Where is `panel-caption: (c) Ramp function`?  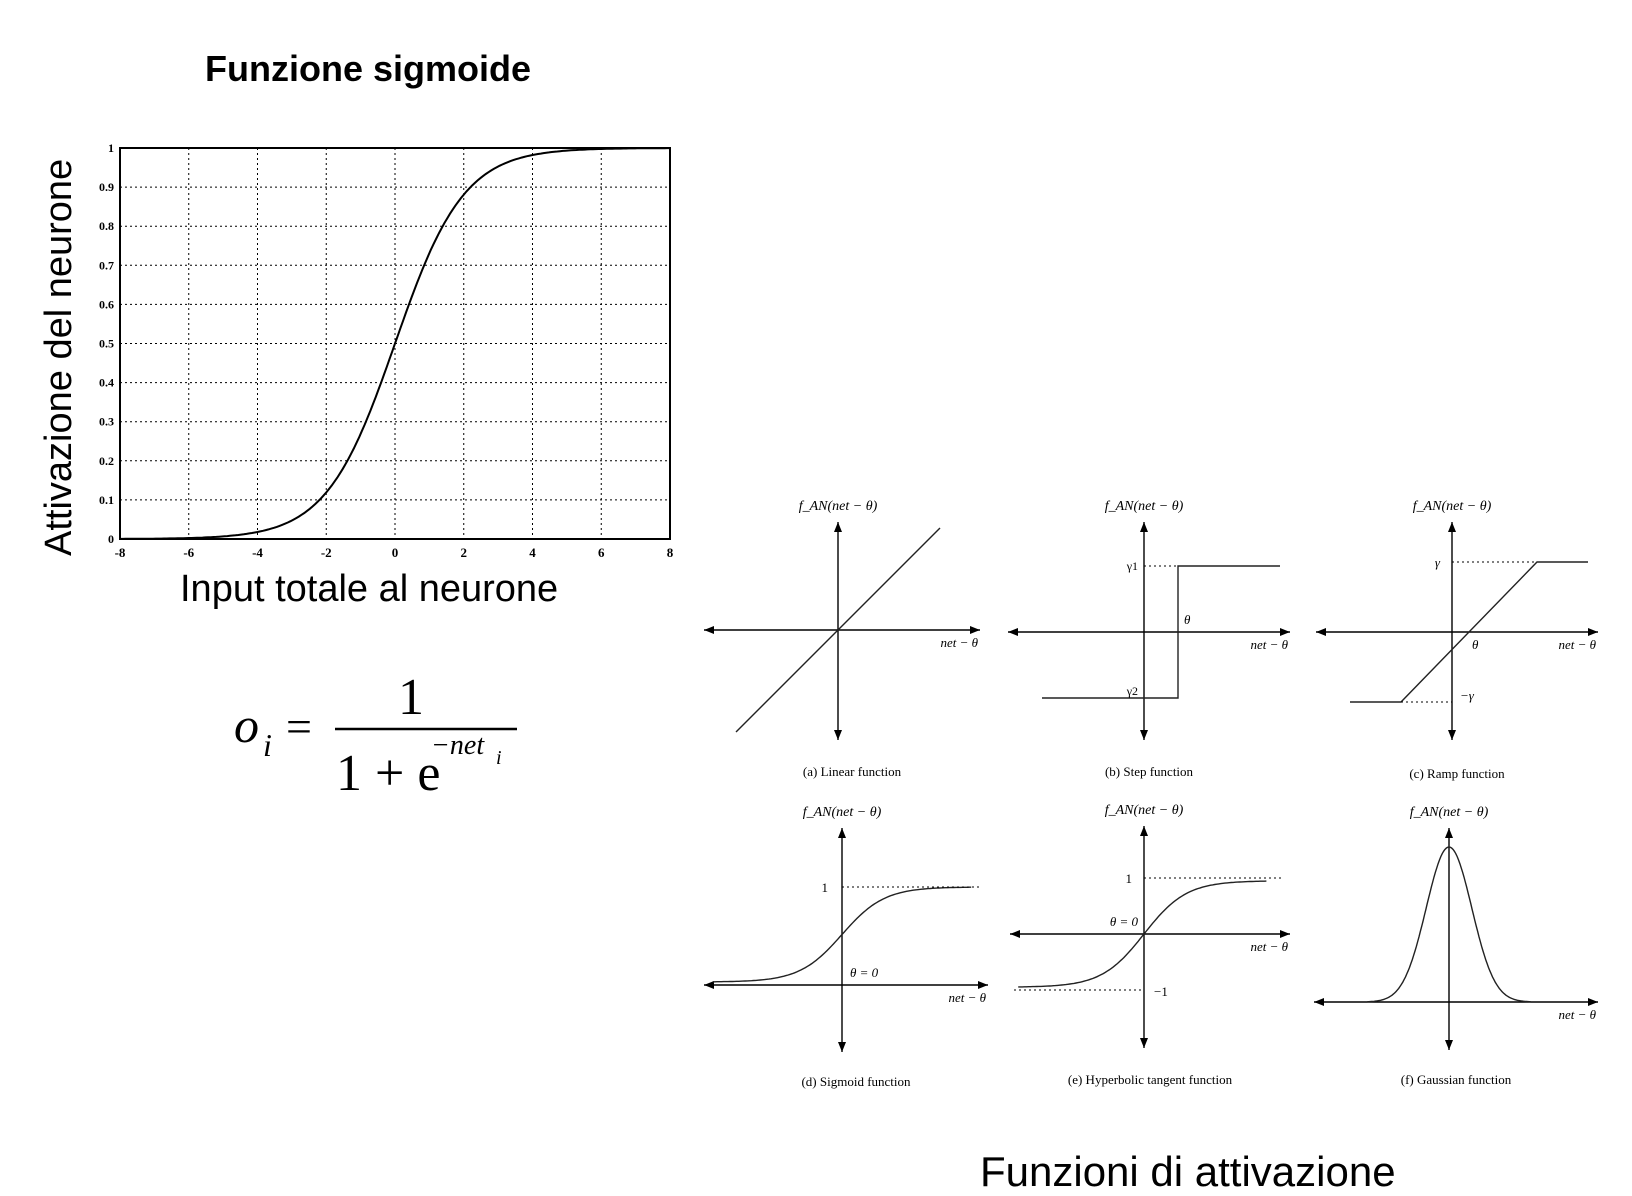 panel-caption: (c) Ramp function is located at coordinates (1457, 773).